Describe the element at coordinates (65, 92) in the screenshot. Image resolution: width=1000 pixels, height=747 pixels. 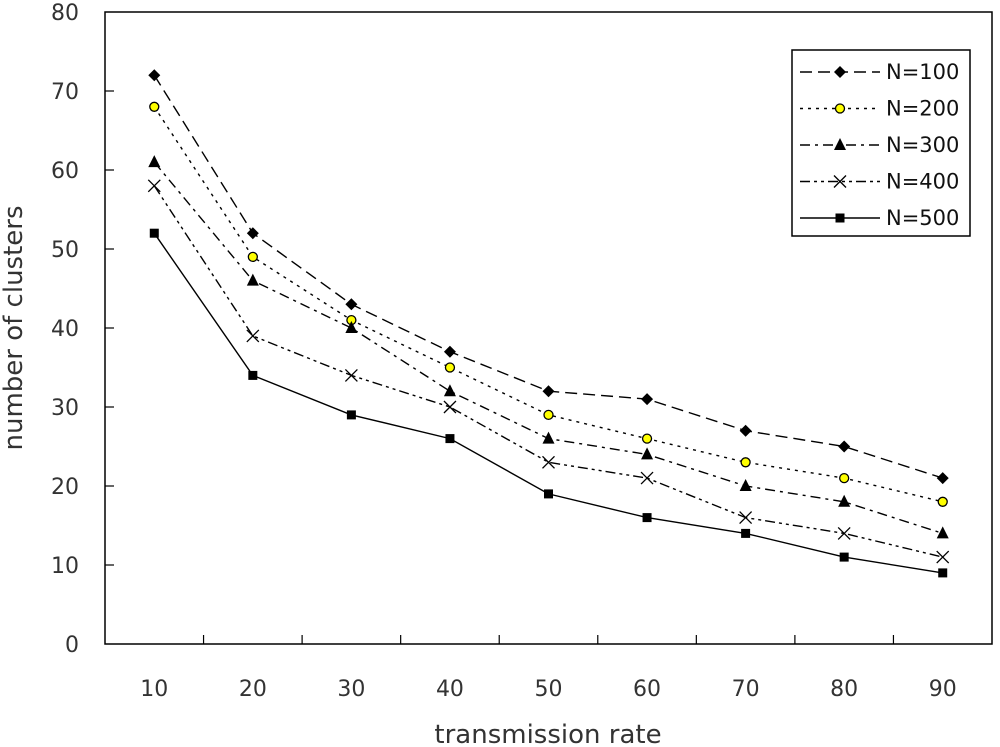
I see `y-tick-label: 70` at that location.